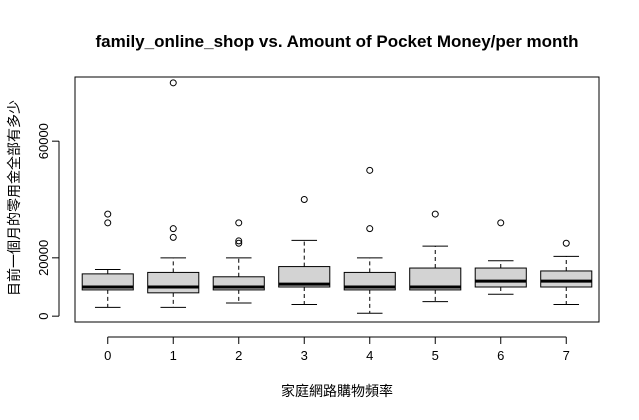 The width and height of the screenshot is (639, 420). Describe the element at coordinates (337, 391) in the screenshot. I see `x-axis-label: 家庭網路購物頻率` at that location.